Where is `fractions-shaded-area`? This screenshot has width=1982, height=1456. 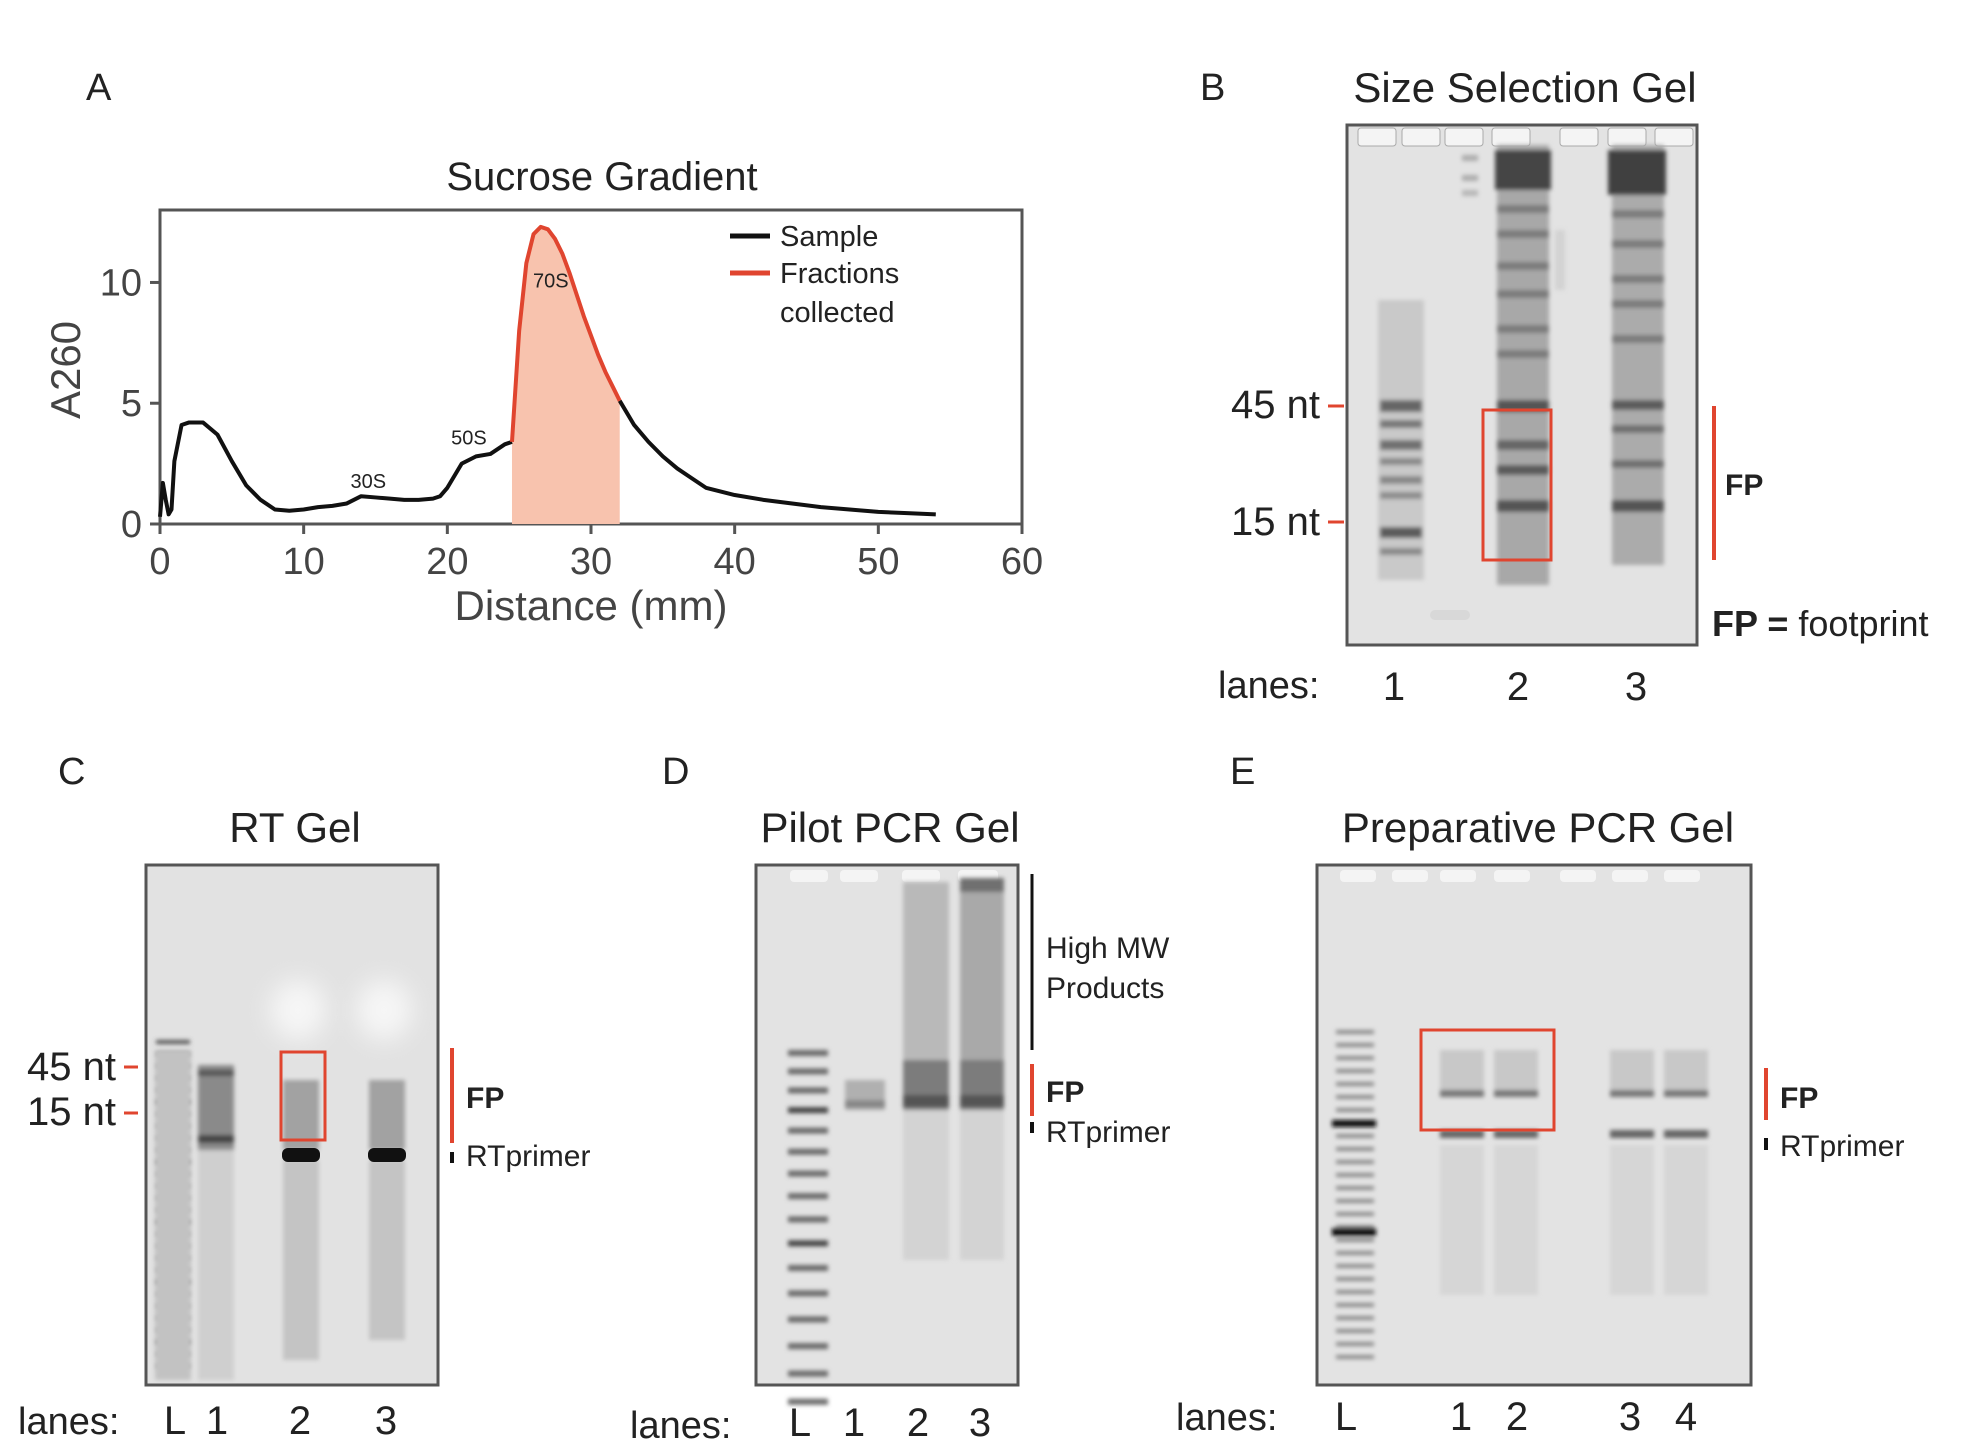
fractions-shaded-area is located at coordinates (565, 375).